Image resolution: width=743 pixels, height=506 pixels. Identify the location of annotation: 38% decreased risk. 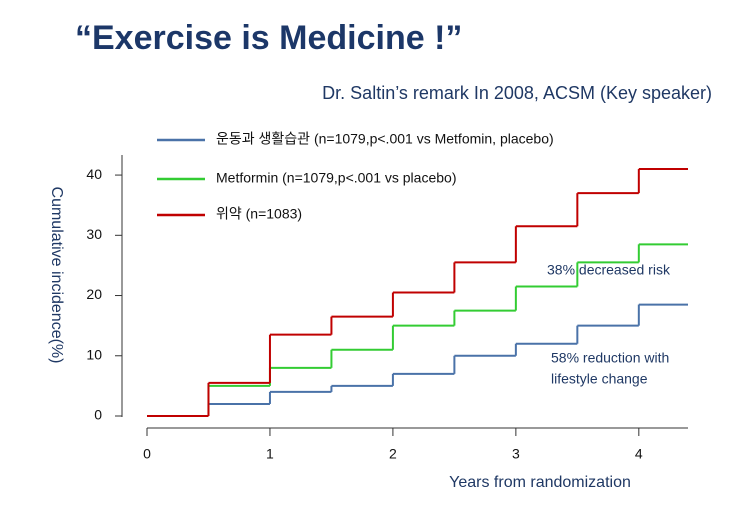
(609, 270).